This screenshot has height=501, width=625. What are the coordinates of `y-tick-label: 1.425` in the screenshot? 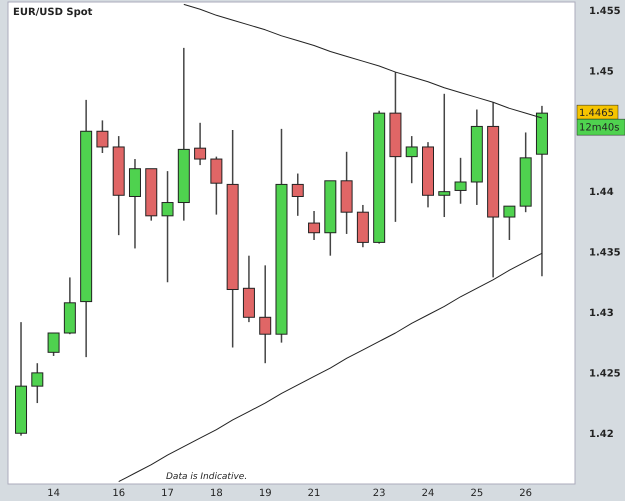 It's located at (605, 374).